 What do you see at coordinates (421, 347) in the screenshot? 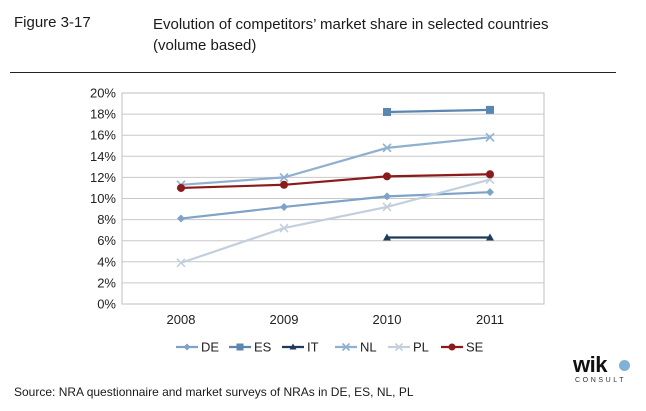
I see `legend-label-pl: PL` at bounding box center [421, 347].